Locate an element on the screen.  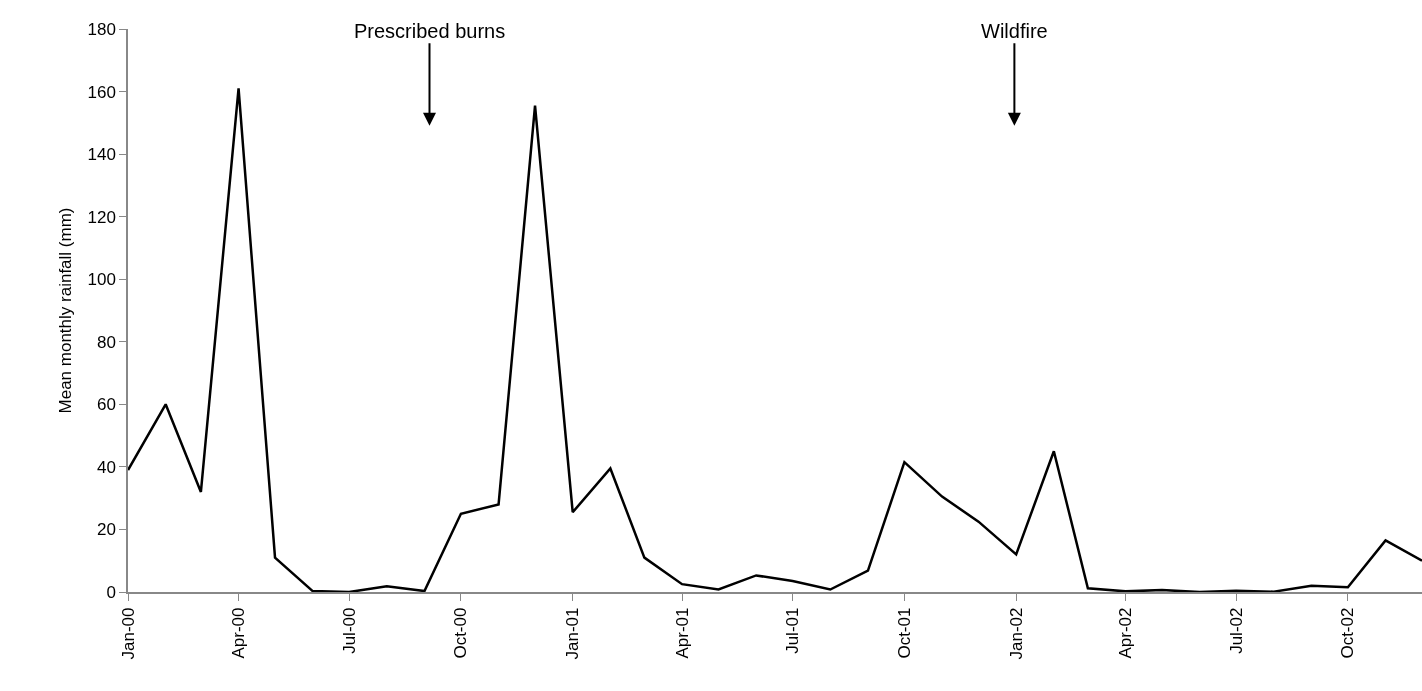
y-tick-label: 60 is located at coordinates (106, 405).